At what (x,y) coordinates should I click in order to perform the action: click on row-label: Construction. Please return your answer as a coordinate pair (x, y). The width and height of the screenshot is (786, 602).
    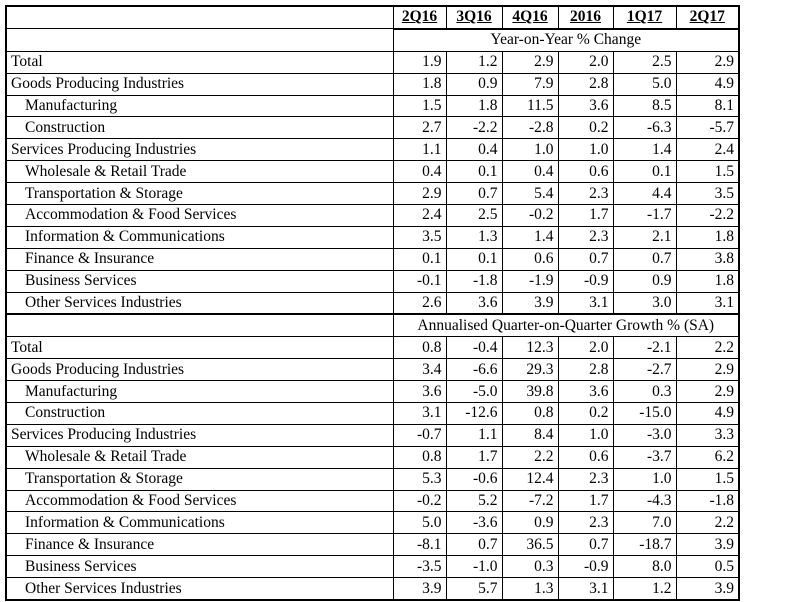
    Looking at the image, I should click on (199, 413).